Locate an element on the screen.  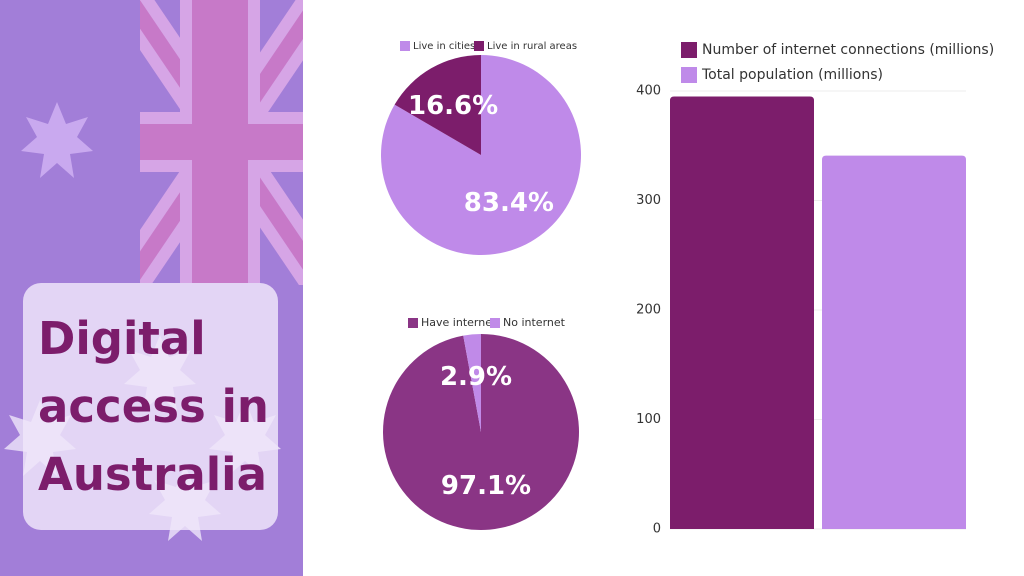
y-tick-label: 200 is located at coordinates (648, 310).